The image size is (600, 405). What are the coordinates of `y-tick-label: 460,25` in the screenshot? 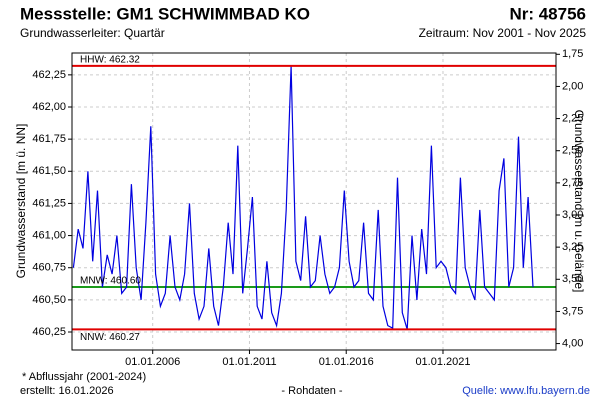 It's located at (49, 332).